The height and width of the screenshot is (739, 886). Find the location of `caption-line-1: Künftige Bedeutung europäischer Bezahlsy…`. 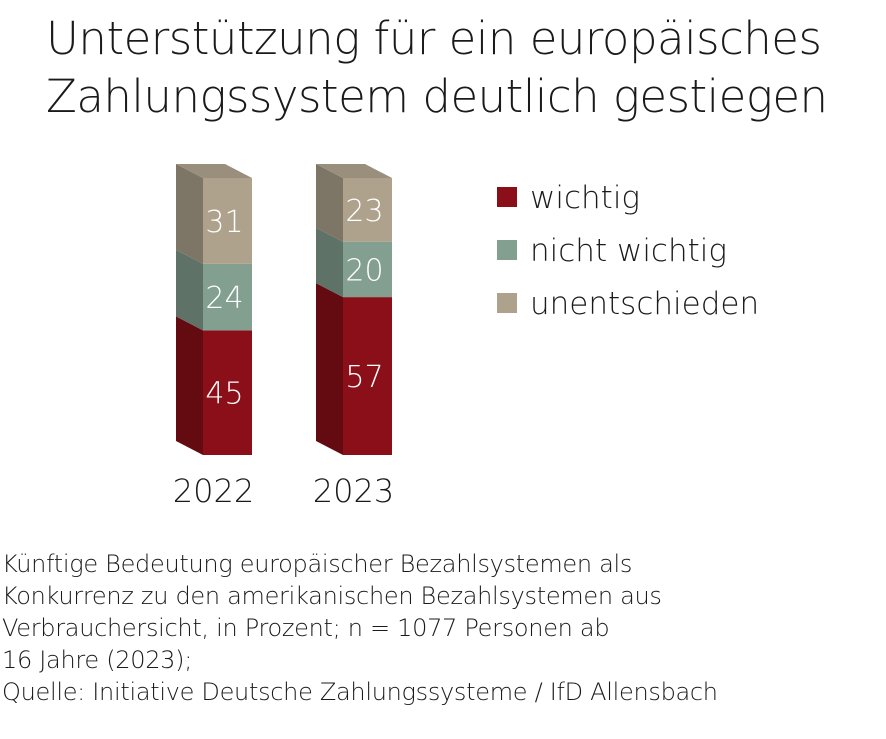

caption-line-1: Künftige Bedeutung europäischer Bezahlsy… is located at coordinates (317, 564).